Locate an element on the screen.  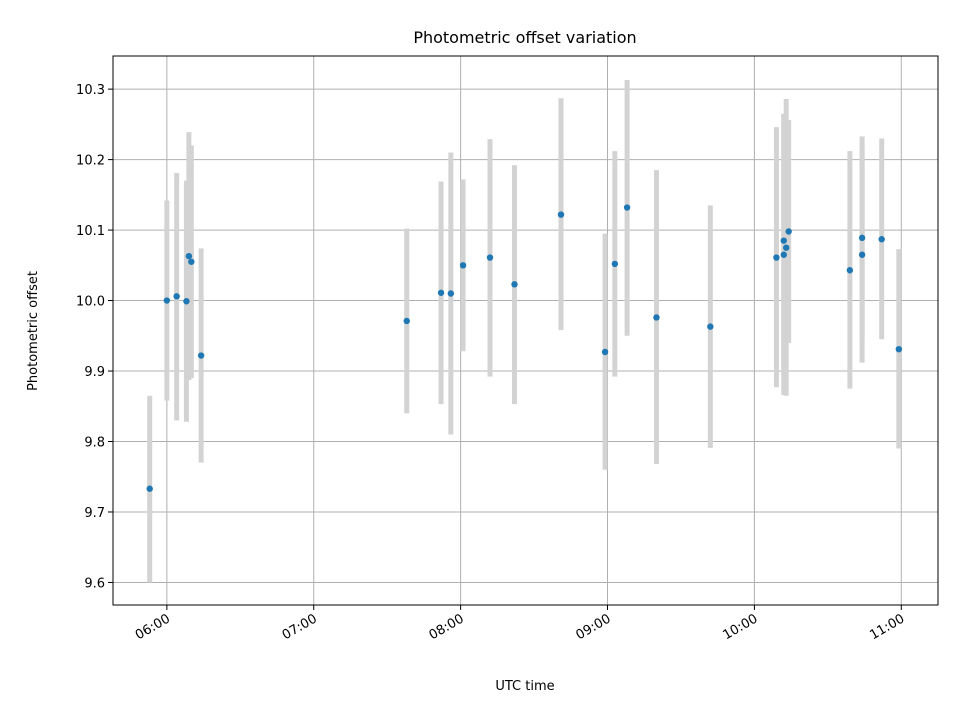
y-tick-label: 9.9 is located at coordinates (94, 372).